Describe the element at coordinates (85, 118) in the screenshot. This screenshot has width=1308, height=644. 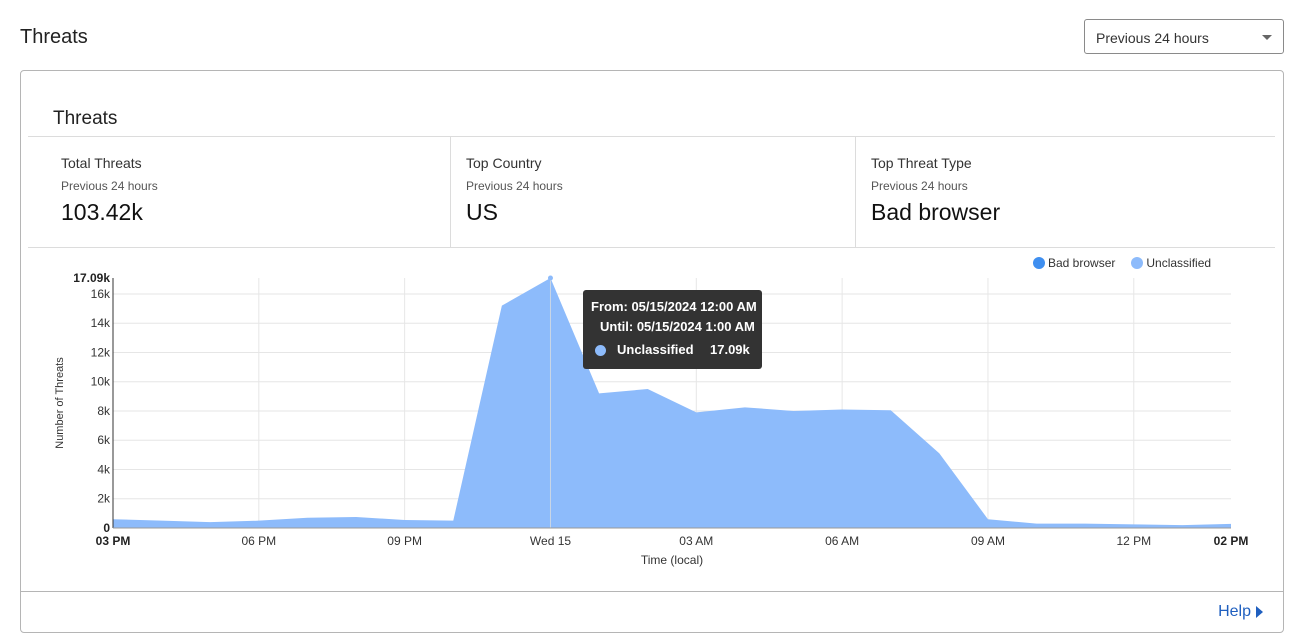
I see `card-title: Threats` at that location.